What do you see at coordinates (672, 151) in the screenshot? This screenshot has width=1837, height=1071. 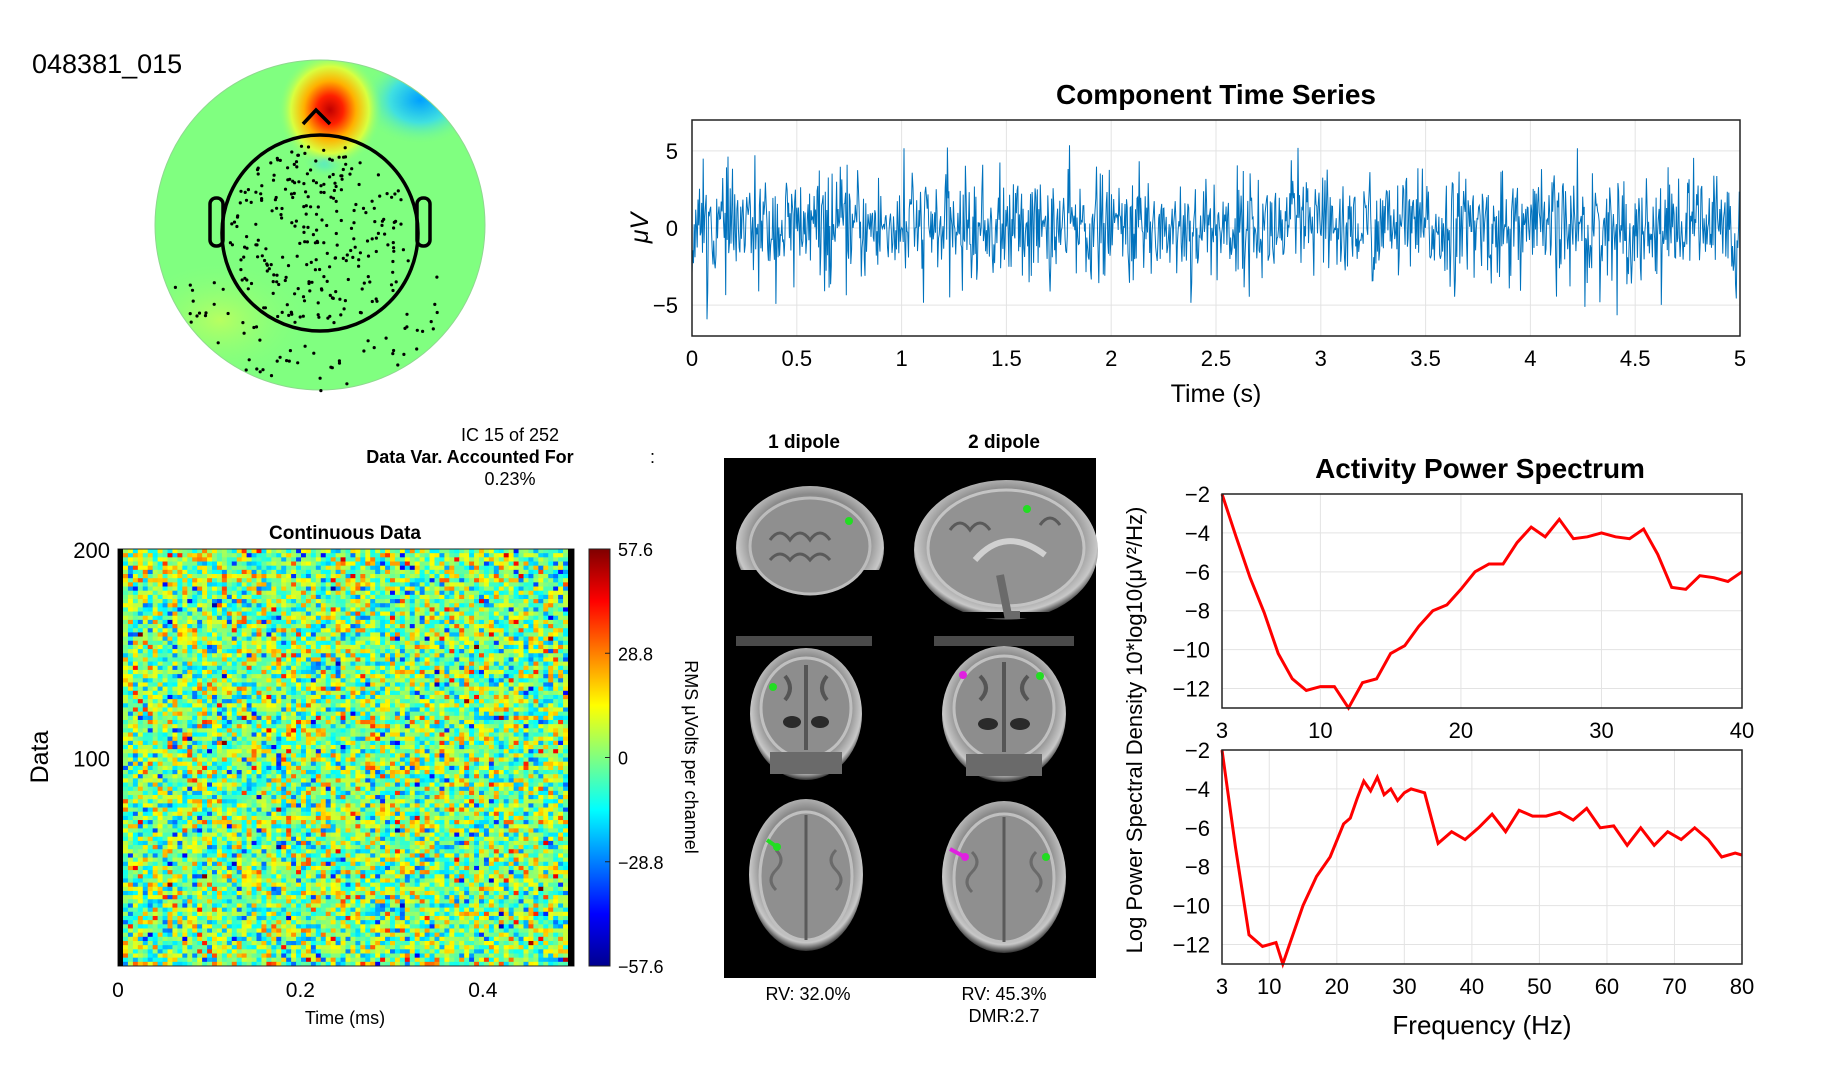 I see `y-tick-label: 5` at bounding box center [672, 151].